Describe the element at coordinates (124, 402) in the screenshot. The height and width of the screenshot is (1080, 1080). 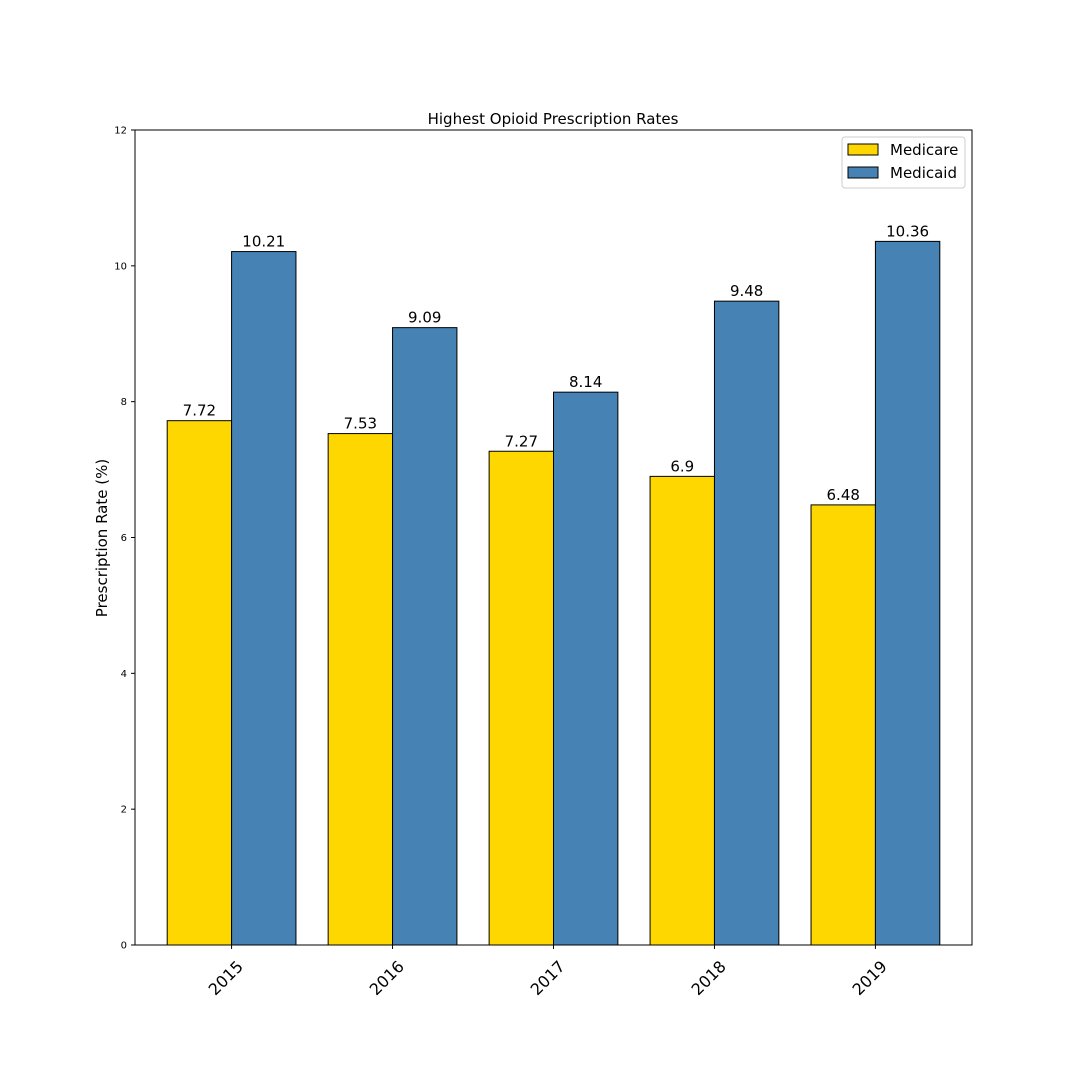
I see `y-tick-label: 8` at that location.